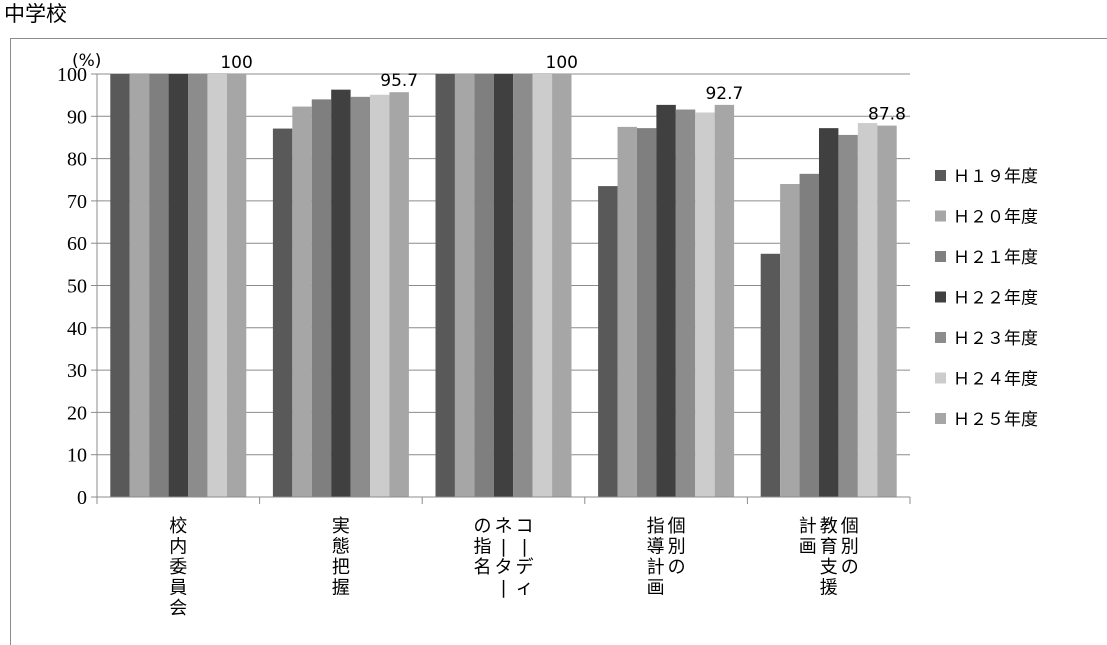 The height and width of the screenshot is (645, 1107). I want to click on legend-label: Ｈ１９年度, so click(995, 177).